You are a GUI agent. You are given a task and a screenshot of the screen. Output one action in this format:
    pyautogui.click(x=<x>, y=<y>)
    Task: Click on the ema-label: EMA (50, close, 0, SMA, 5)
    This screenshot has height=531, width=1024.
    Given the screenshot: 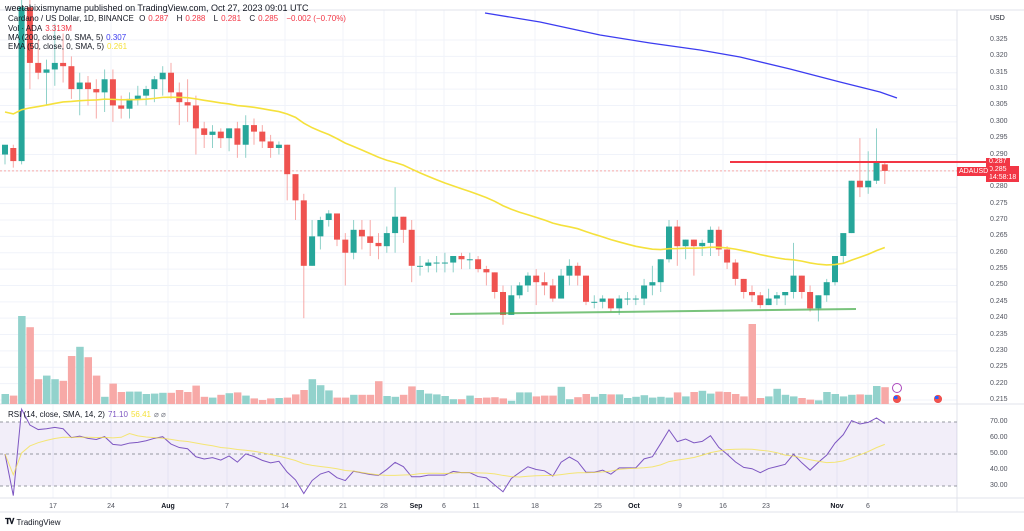 What is the action you would take?
    pyautogui.click(x=56, y=46)
    